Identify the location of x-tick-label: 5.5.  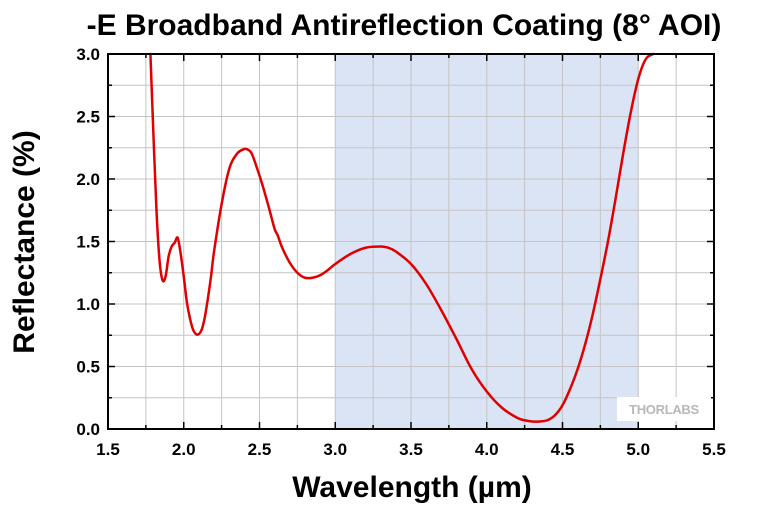
(714, 449).